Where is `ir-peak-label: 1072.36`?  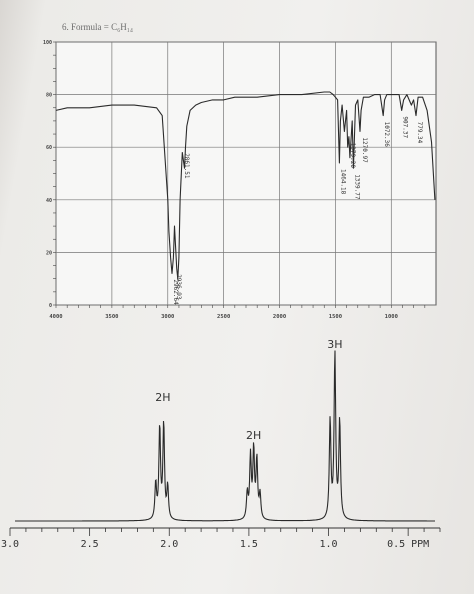
ir-peak-label: 1072.36 is located at coordinates (386, 135).